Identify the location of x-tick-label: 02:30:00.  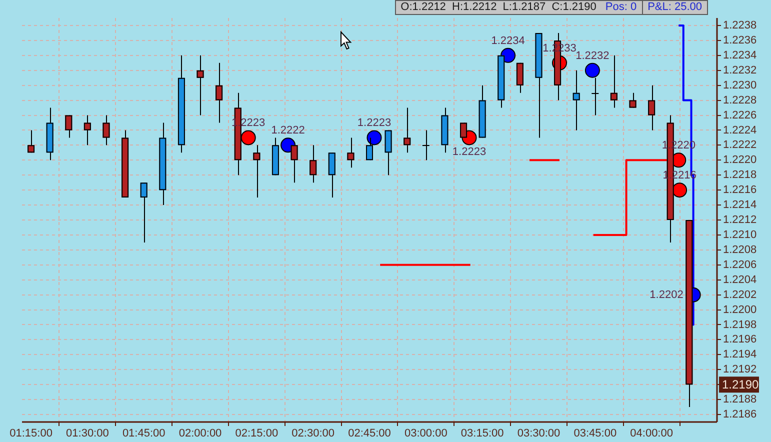
(313, 434).